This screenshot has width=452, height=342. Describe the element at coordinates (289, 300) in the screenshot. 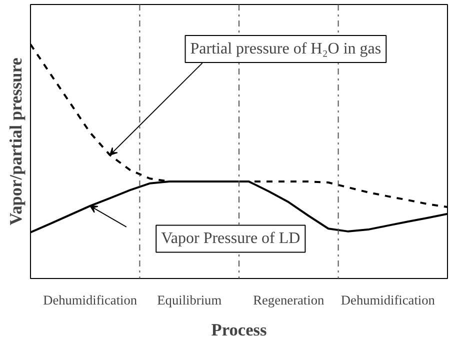

I see `x-tick-label: Regeneration` at that location.